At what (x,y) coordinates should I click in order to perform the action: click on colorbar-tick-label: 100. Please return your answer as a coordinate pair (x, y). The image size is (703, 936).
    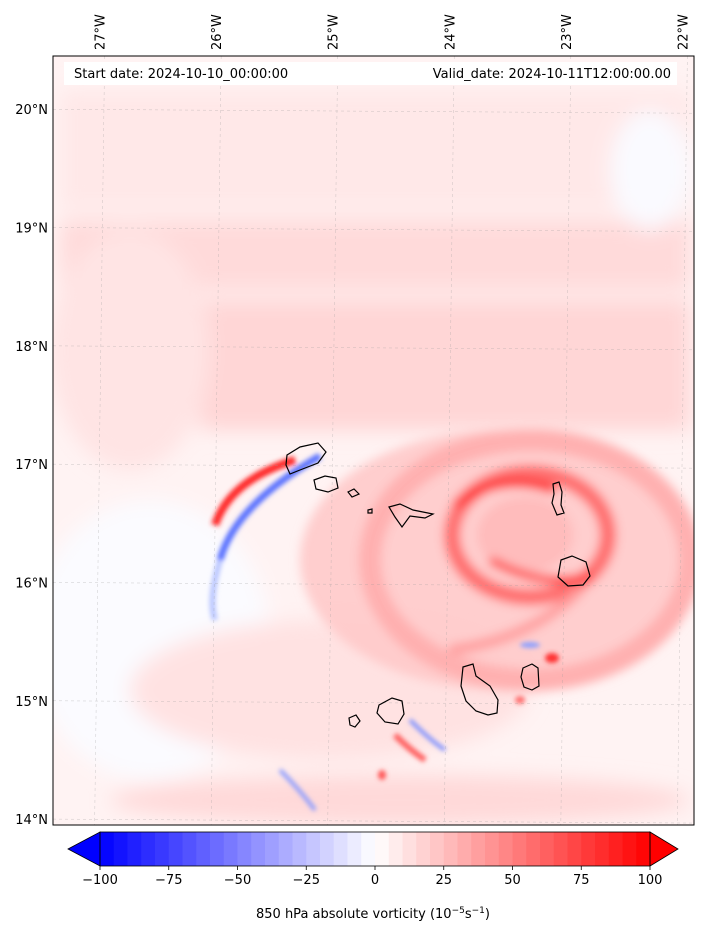
    Looking at the image, I should click on (650, 880).